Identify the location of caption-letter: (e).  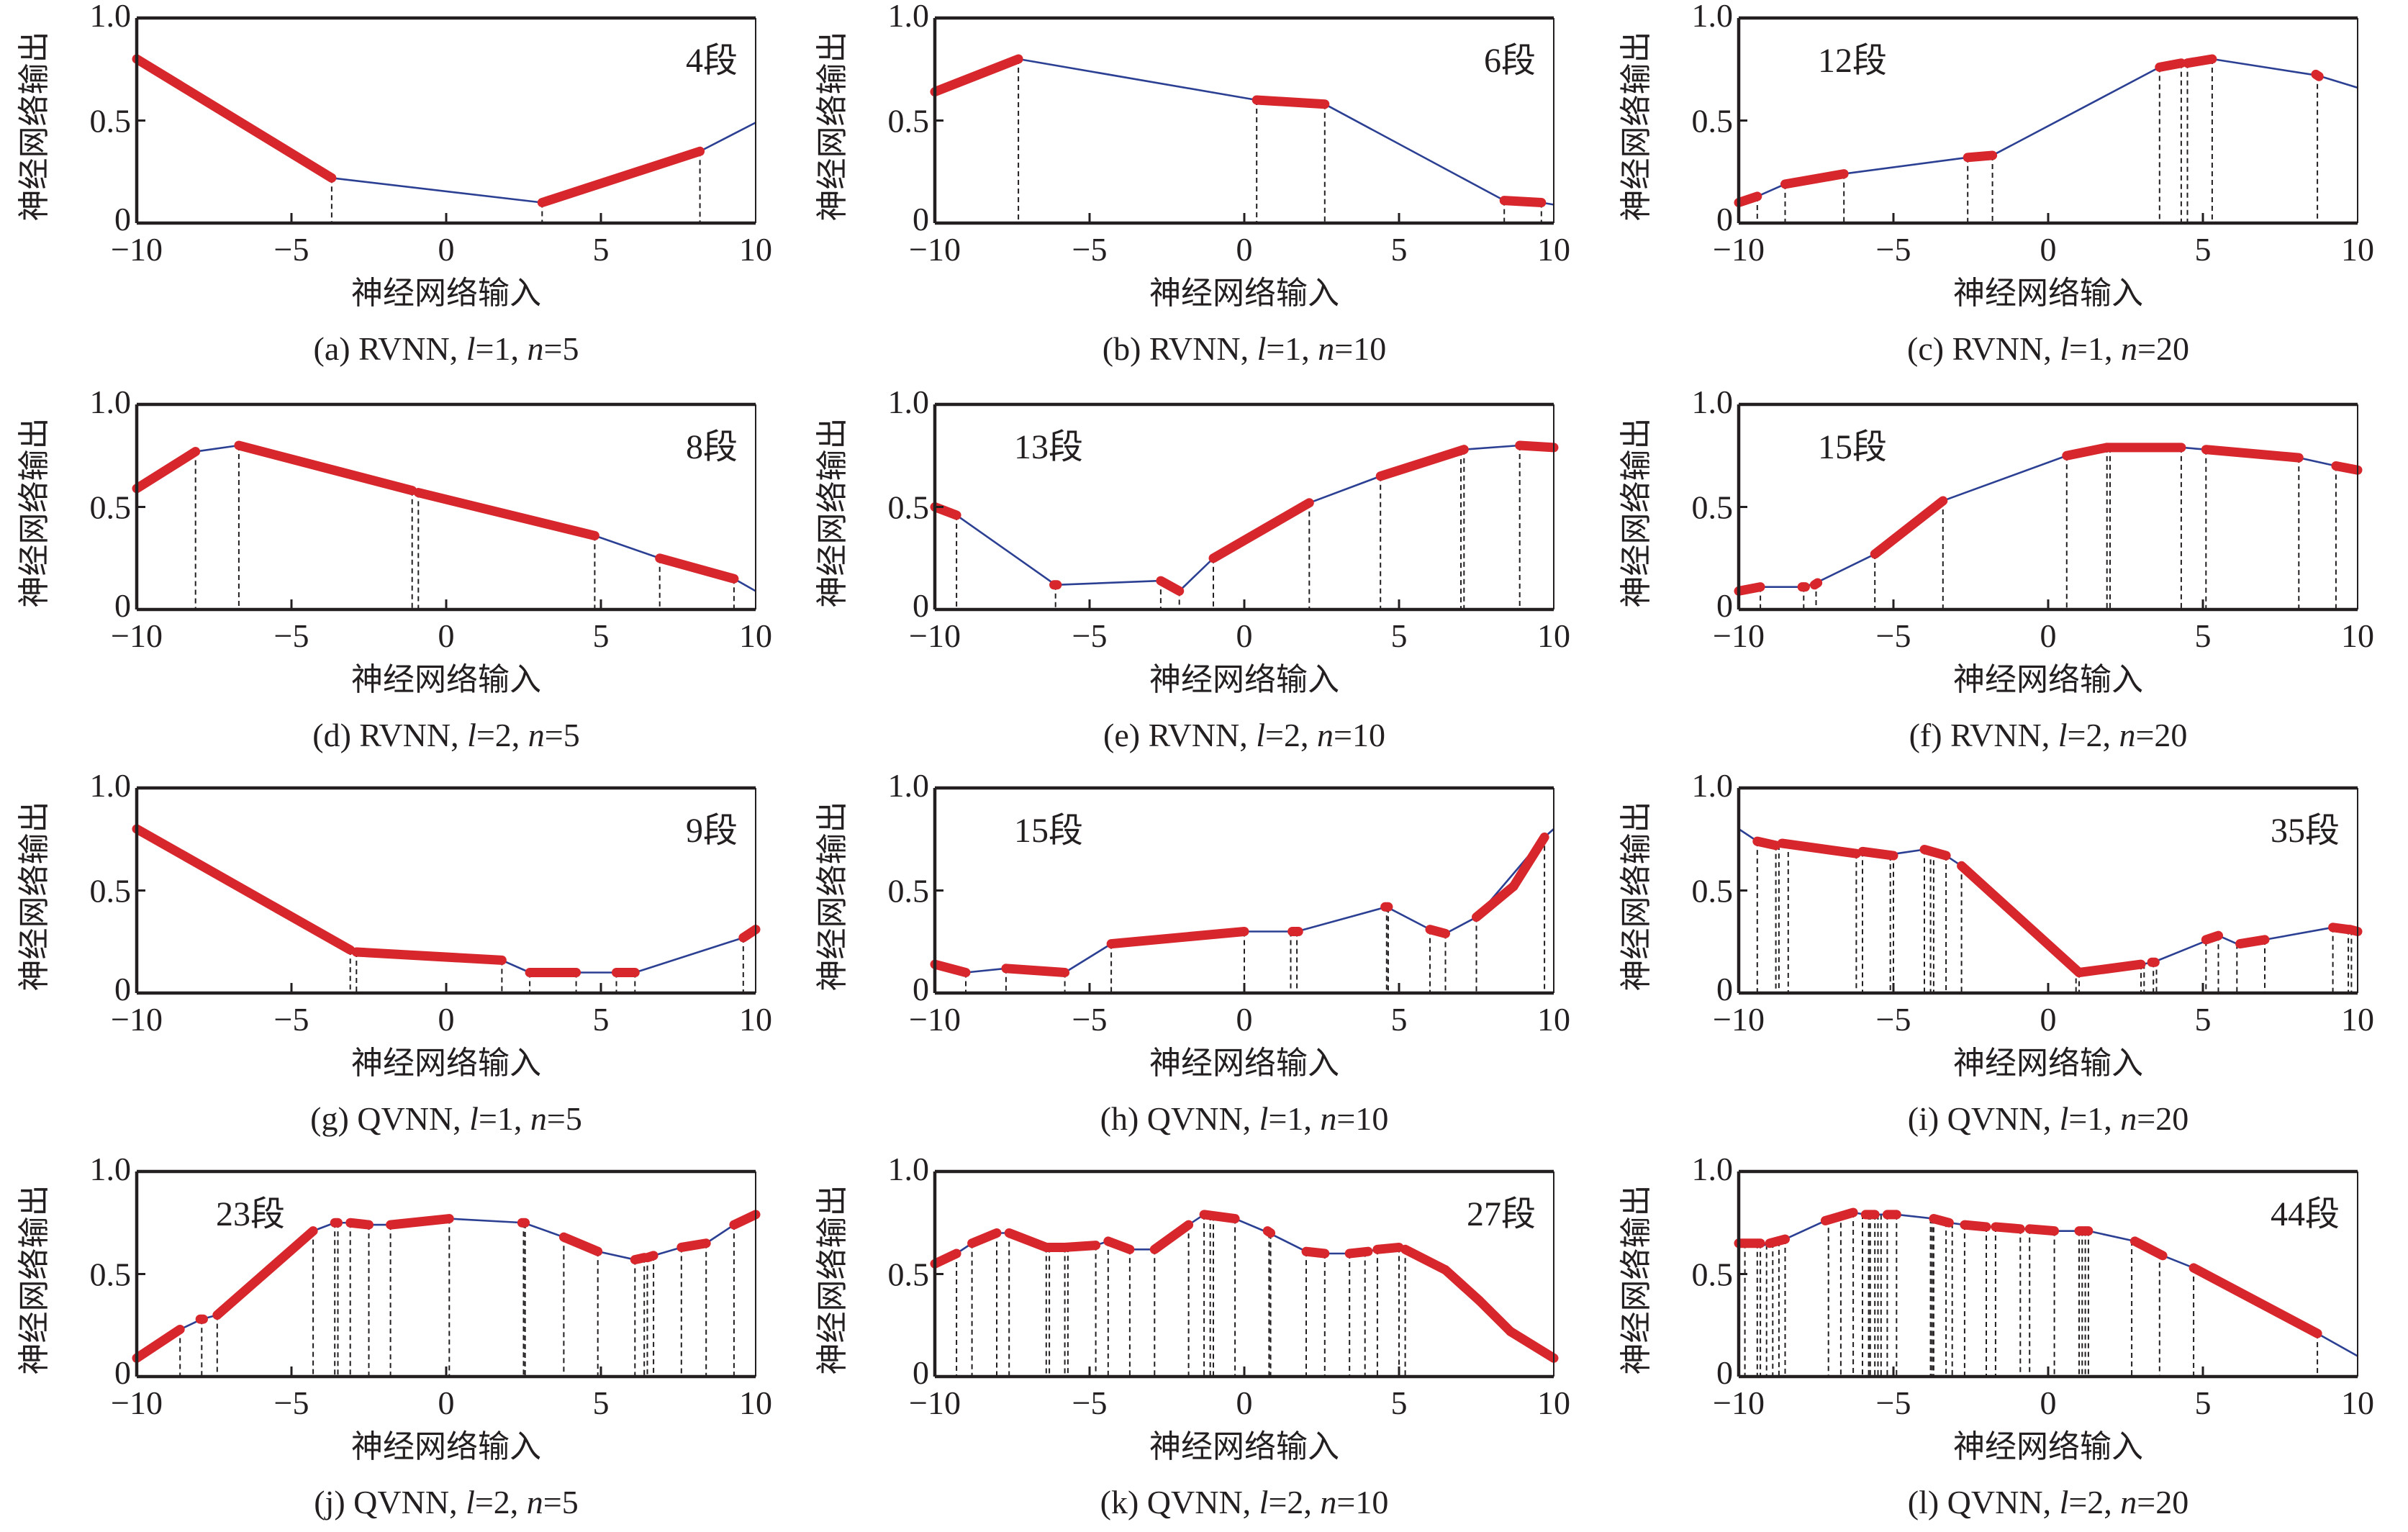
(1121, 735).